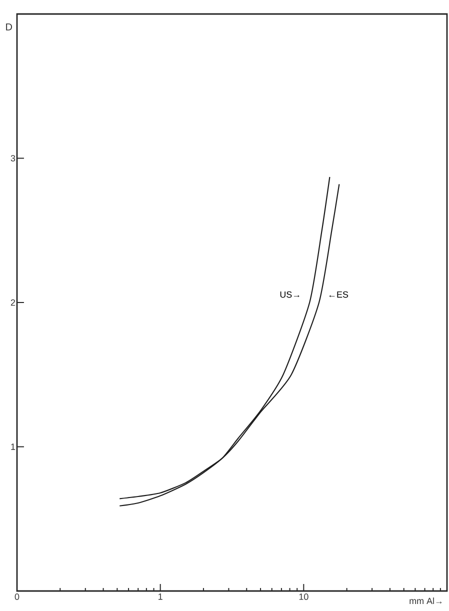 This screenshot has height=611, width=449. Describe the element at coordinates (13, 158) in the screenshot. I see `y-tick-label: 3` at that location.